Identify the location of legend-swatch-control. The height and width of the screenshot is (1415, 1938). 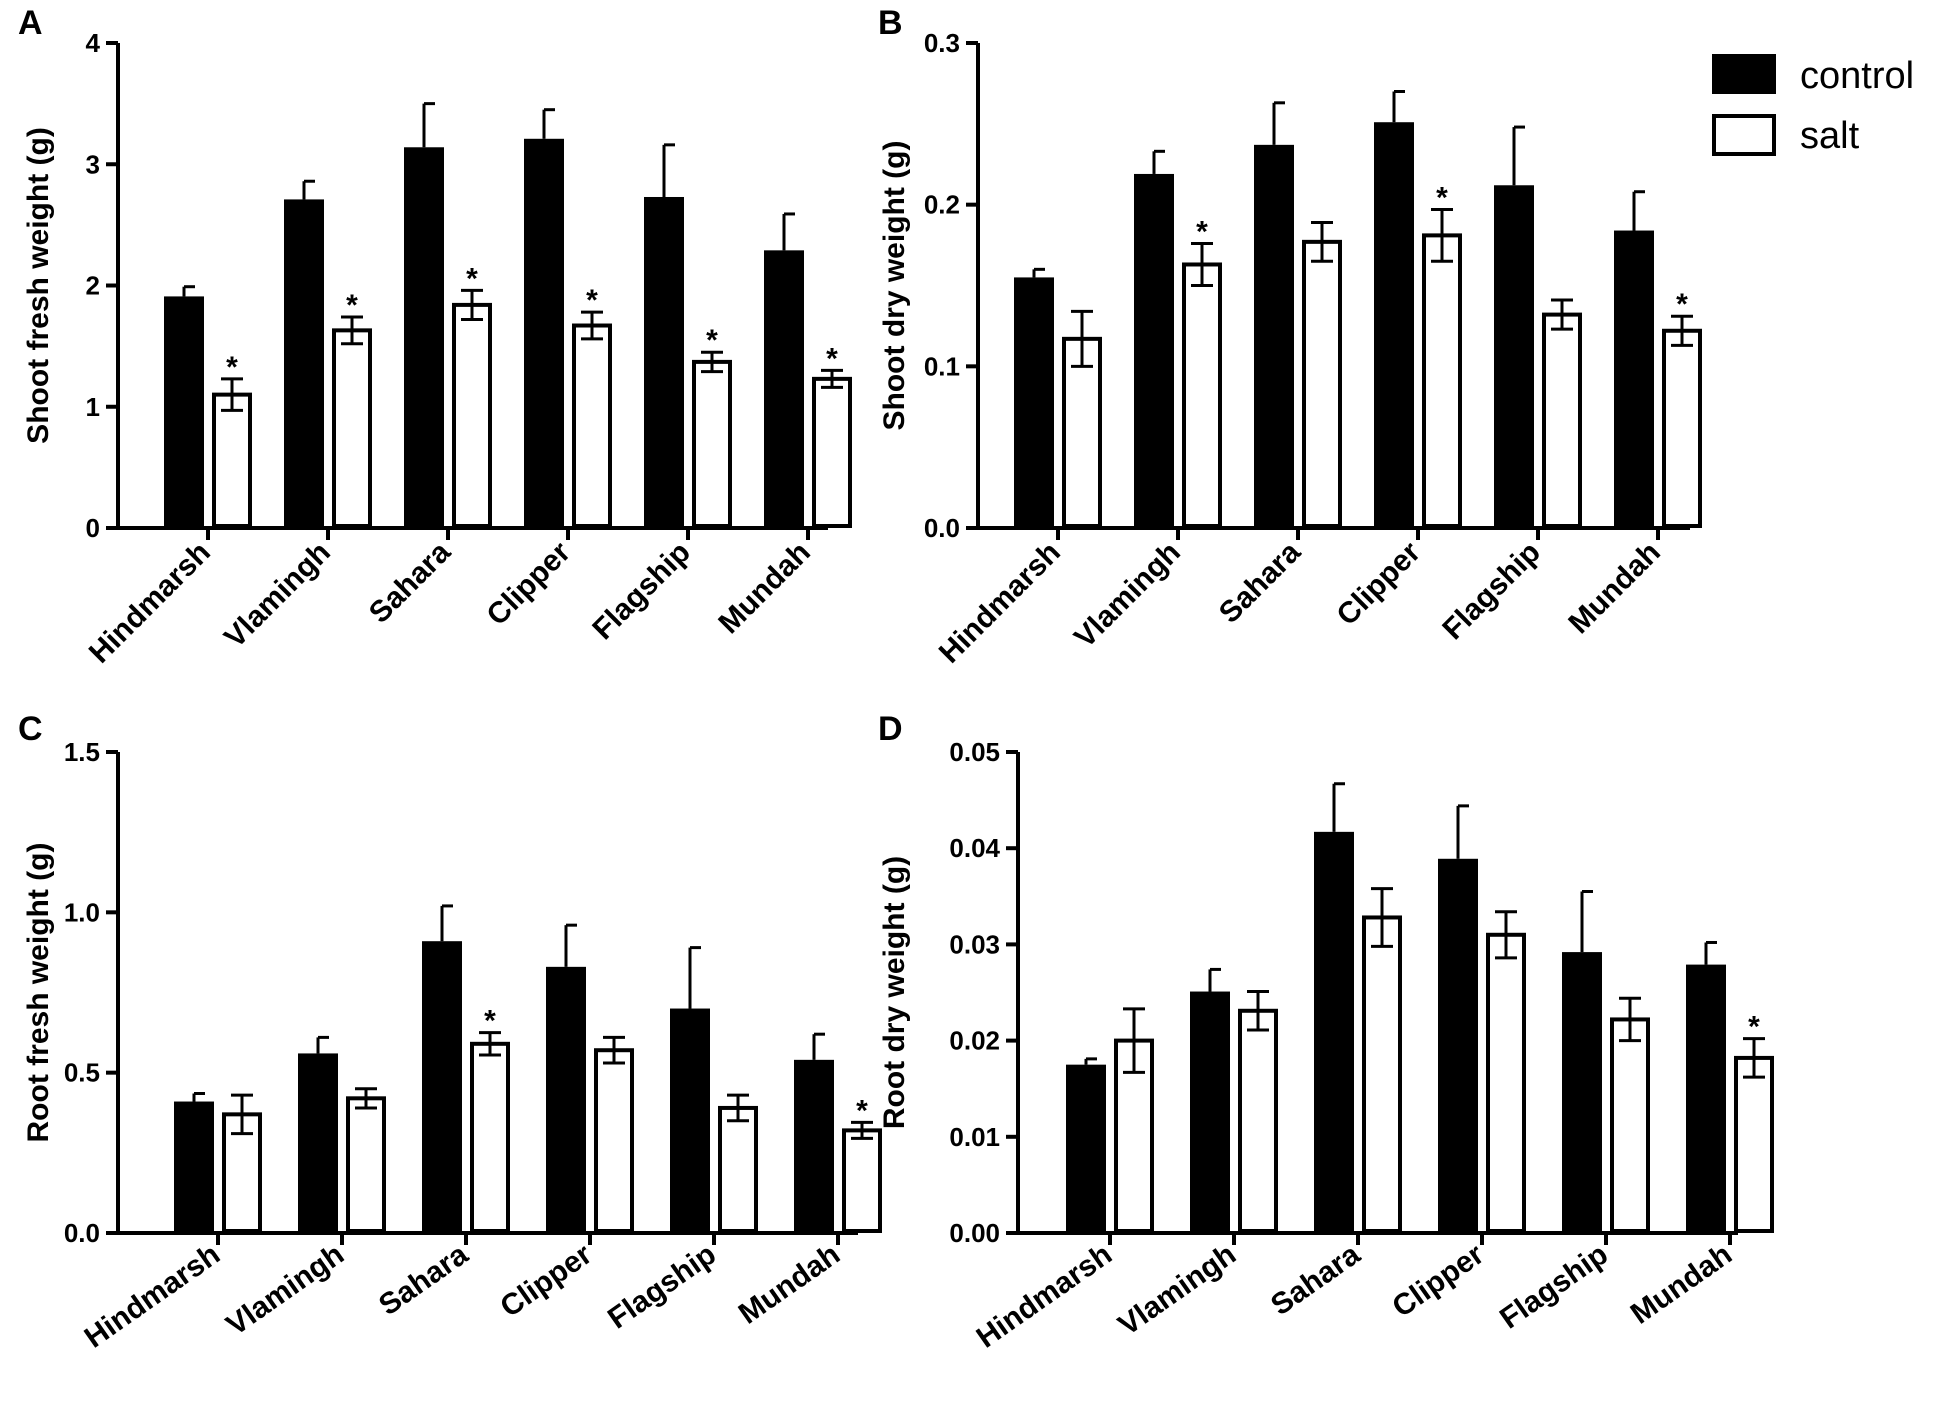
(1744, 74).